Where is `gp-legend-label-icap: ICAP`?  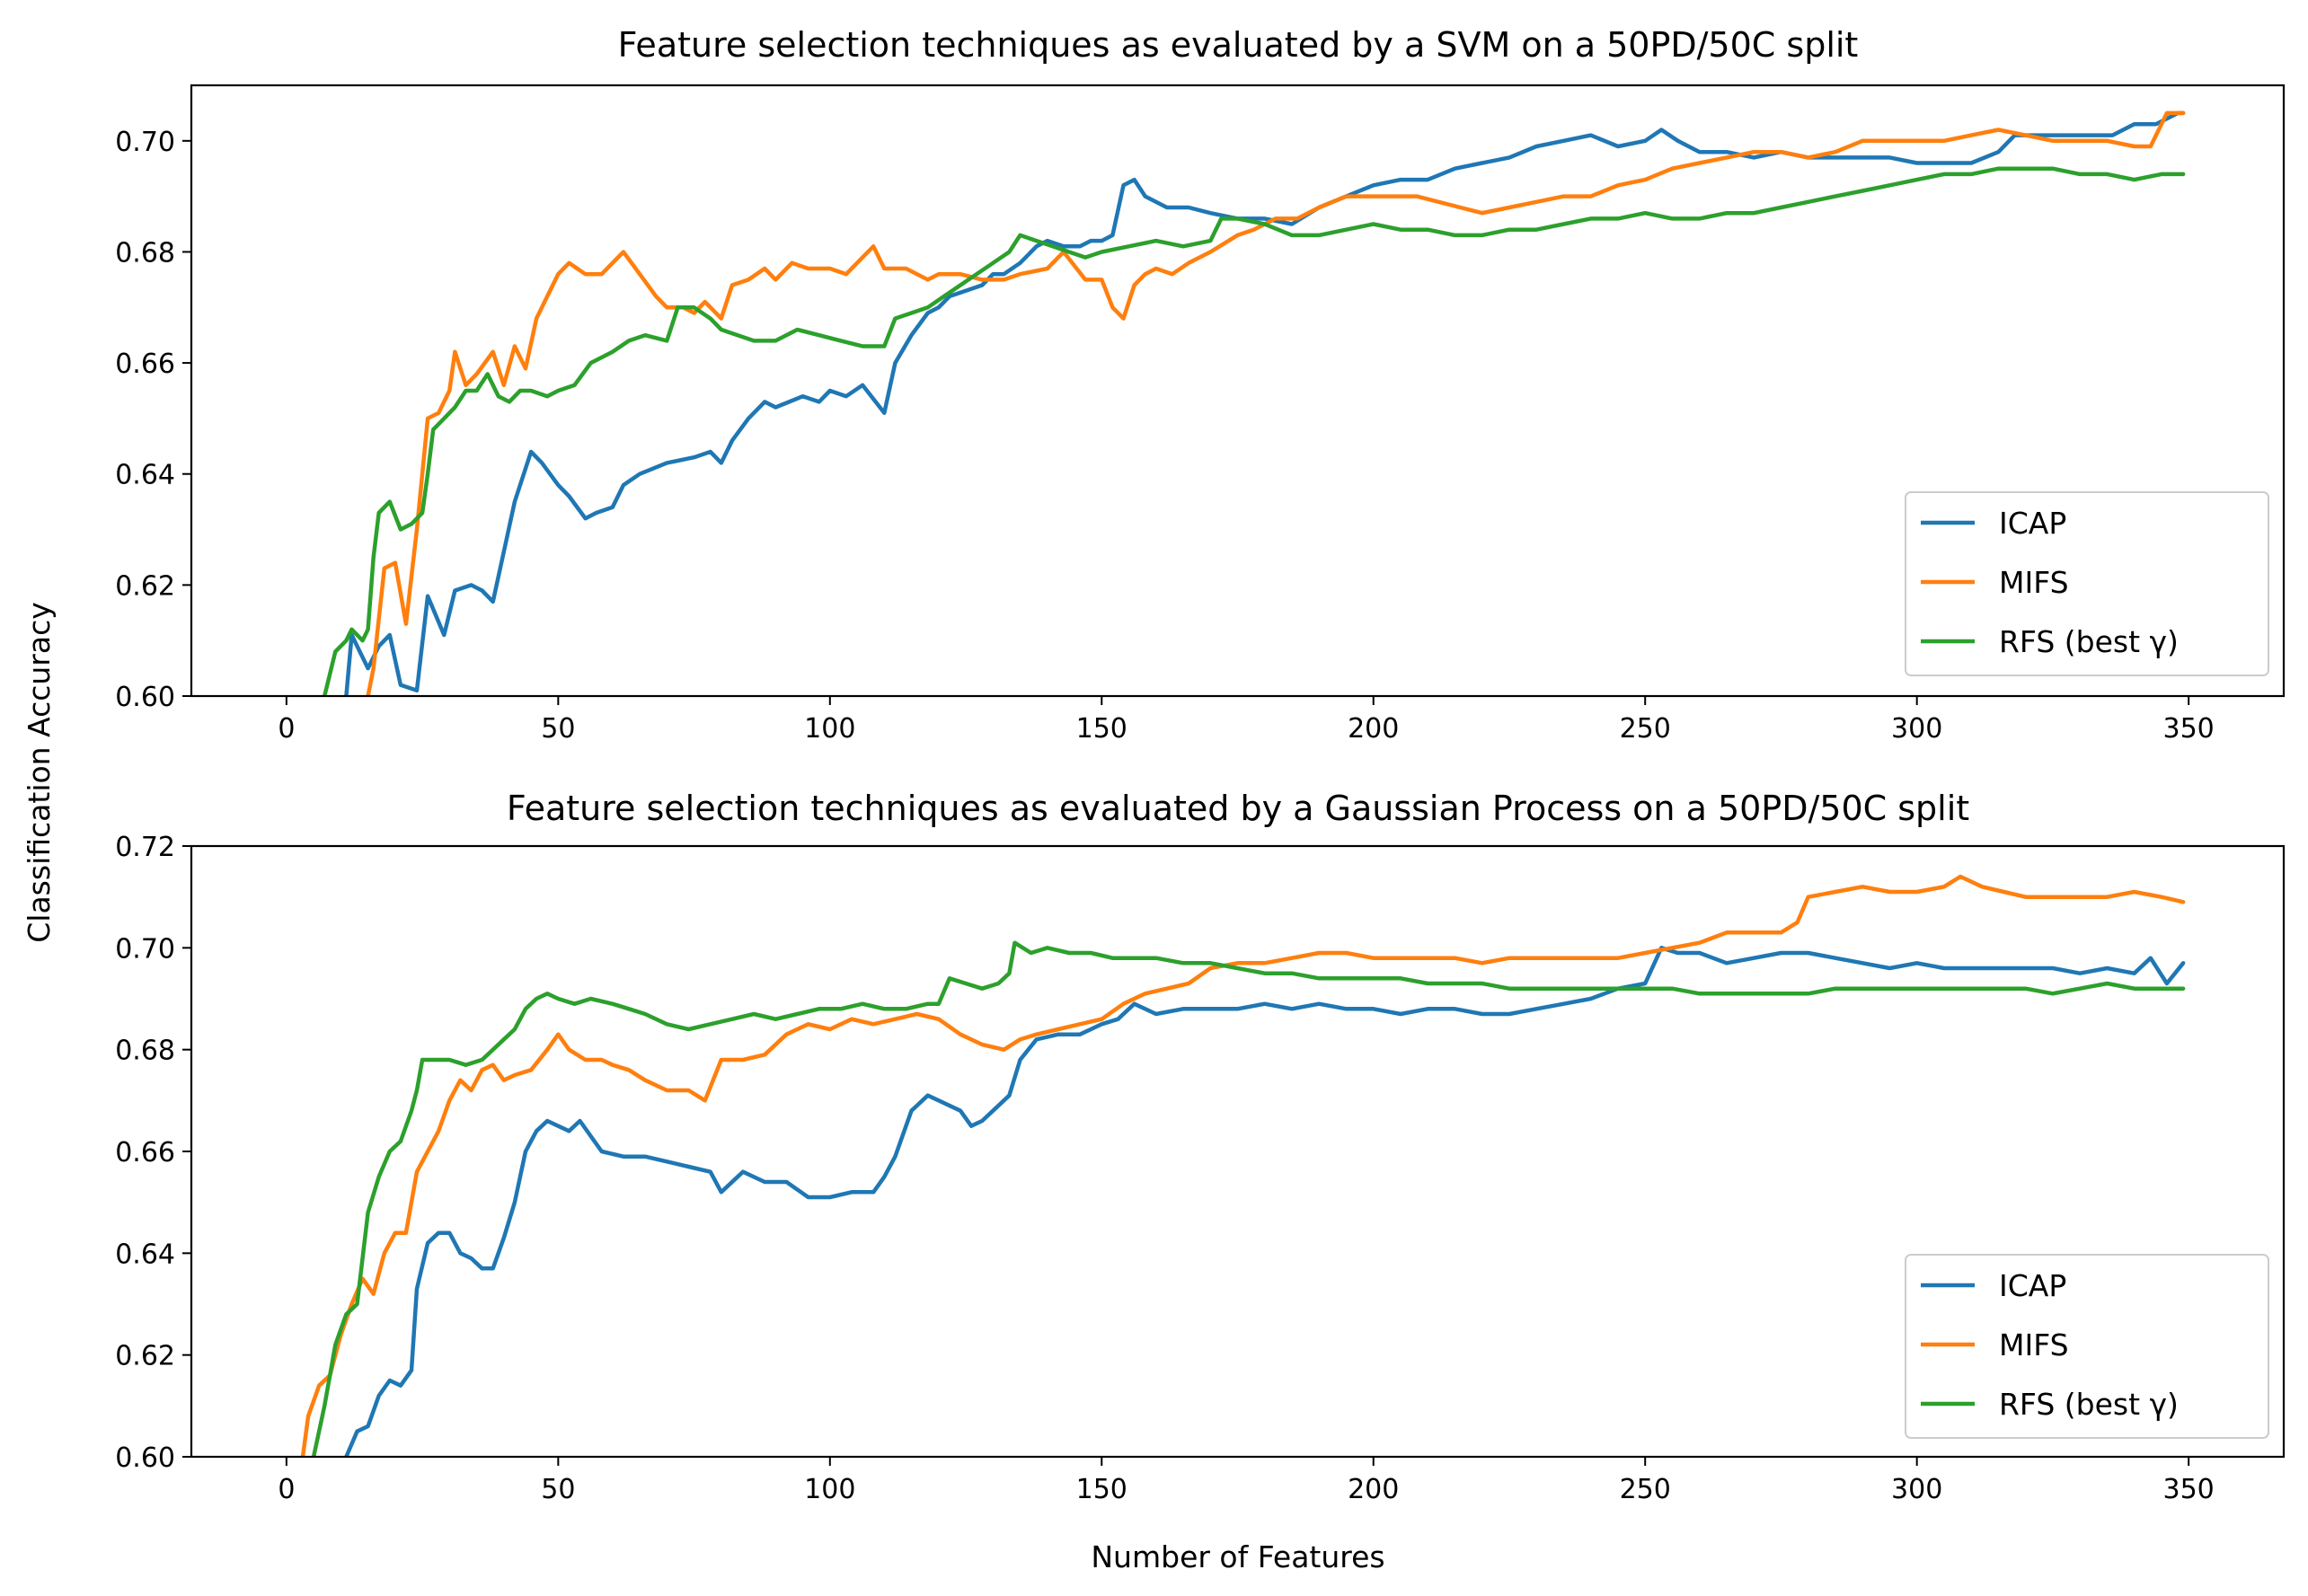
gp-legend-label-icap: ICAP is located at coordinates (2032, 1285).